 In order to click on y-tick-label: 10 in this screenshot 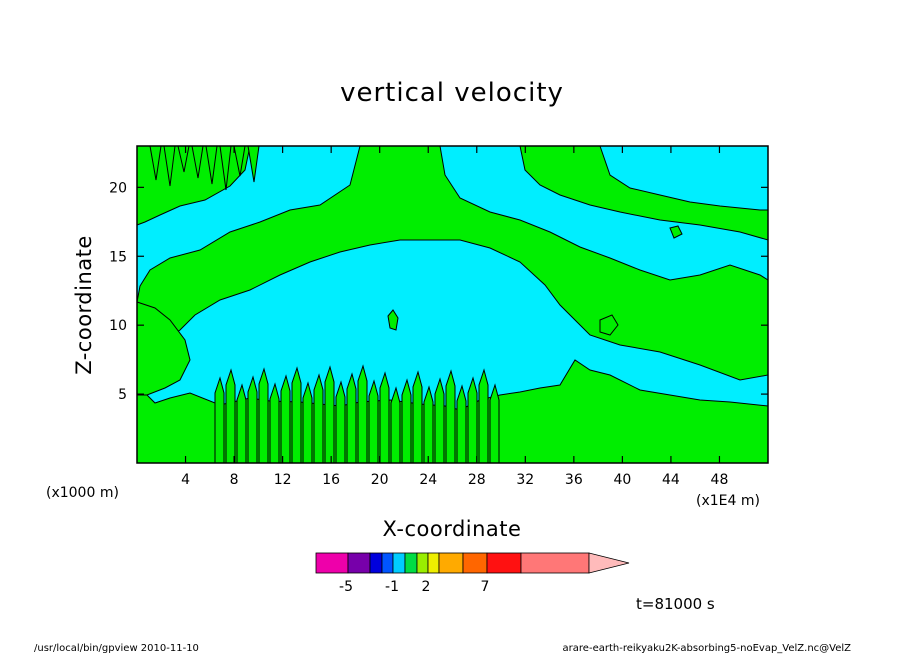, I will do `click(118, 326)`.